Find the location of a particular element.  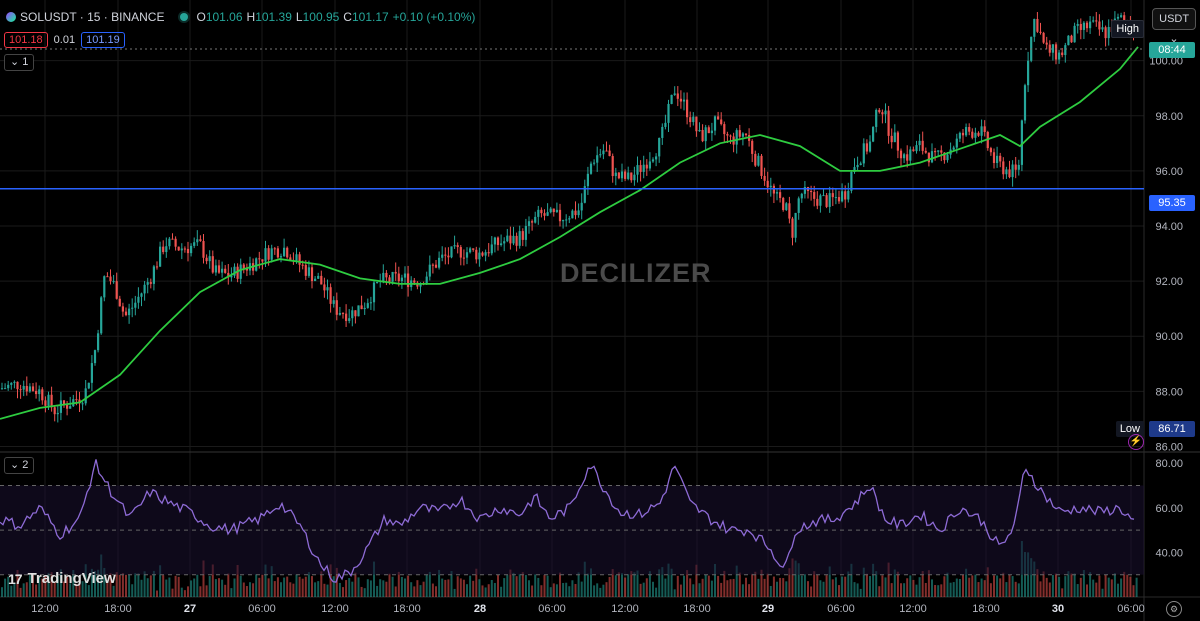

close-key: C is located at coordinates (347, 17).